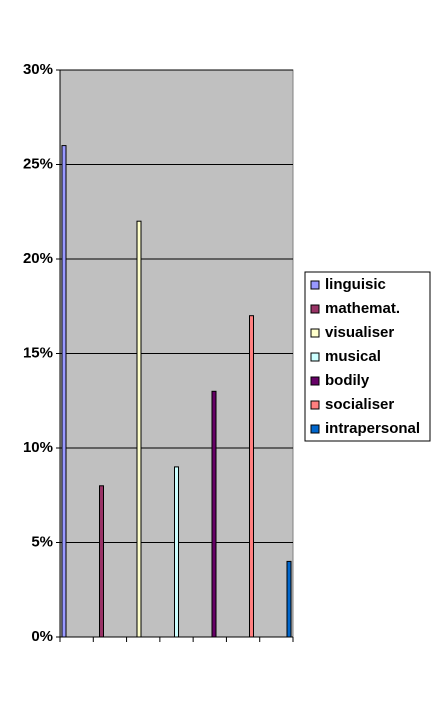 The height and width of the screenshot is (710, 441). What do you see at coordinates (353, 356) in the screenshot?
I see `legend-label: musical` at bounding box center [353, 356].